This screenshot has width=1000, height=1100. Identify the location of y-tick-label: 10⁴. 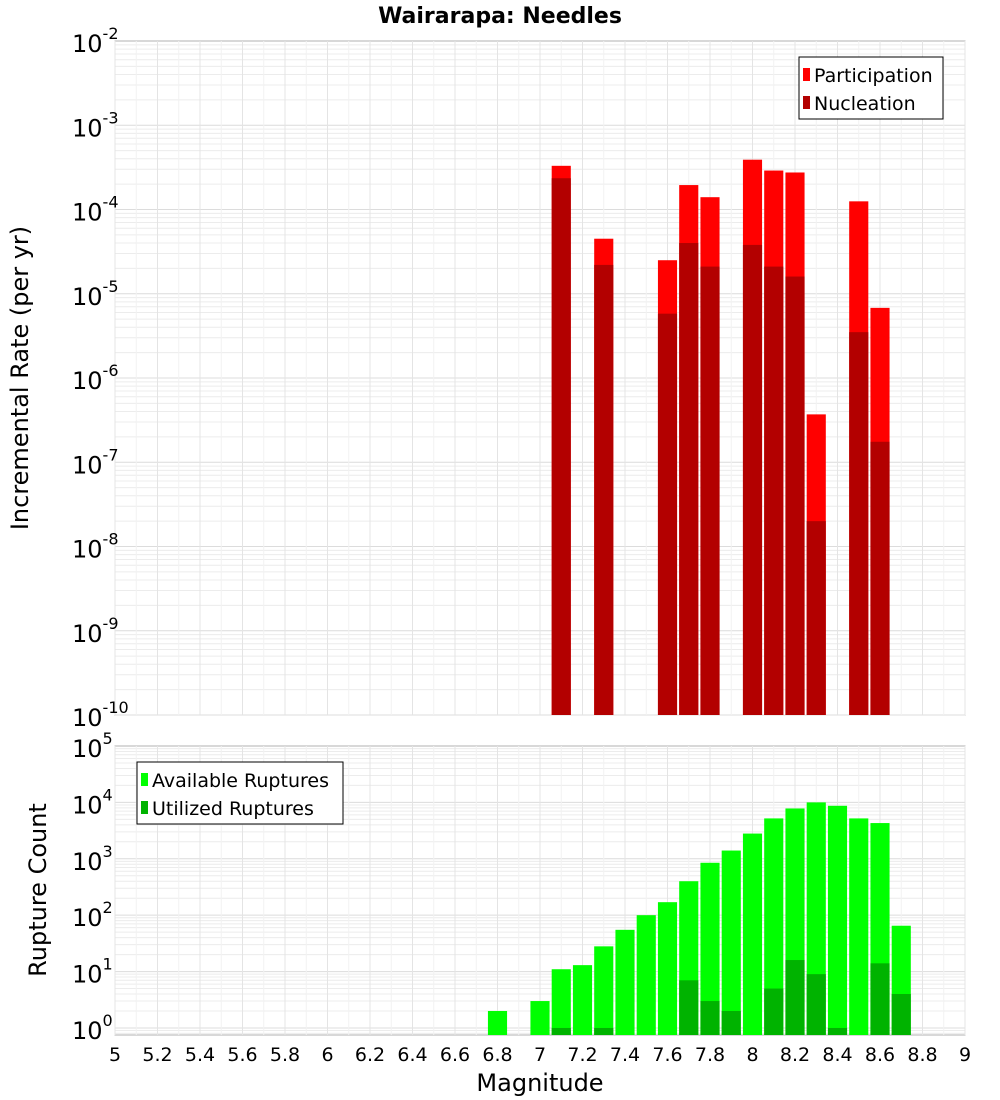
(92, 802).